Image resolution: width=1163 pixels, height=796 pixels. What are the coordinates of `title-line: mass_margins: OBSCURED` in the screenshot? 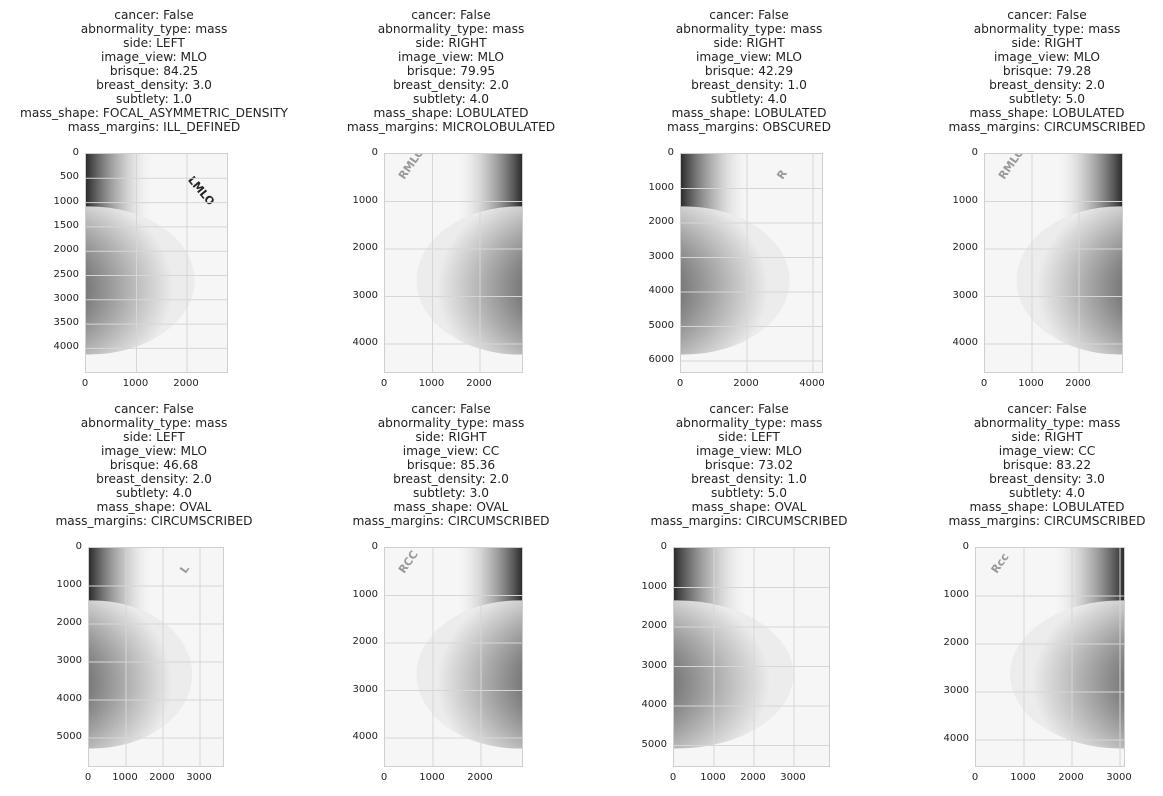 It's located at (749, 127).